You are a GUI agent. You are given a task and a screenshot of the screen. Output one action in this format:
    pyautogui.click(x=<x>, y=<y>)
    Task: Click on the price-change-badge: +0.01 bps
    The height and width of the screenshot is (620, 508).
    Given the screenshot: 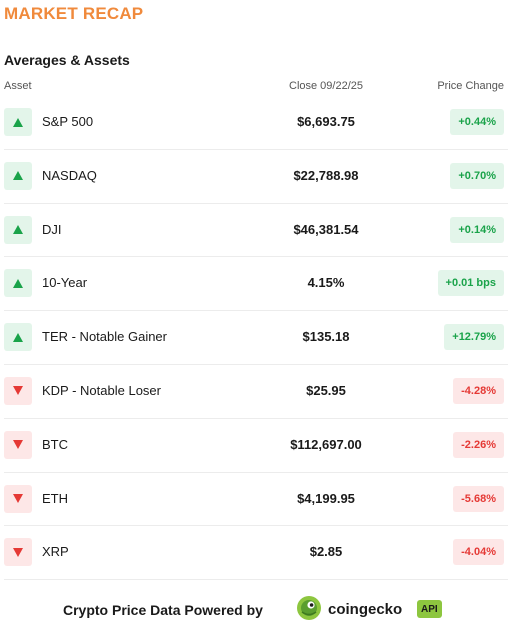 What is the action you would take?
    pyautogui.click(x=470, y=283)
    